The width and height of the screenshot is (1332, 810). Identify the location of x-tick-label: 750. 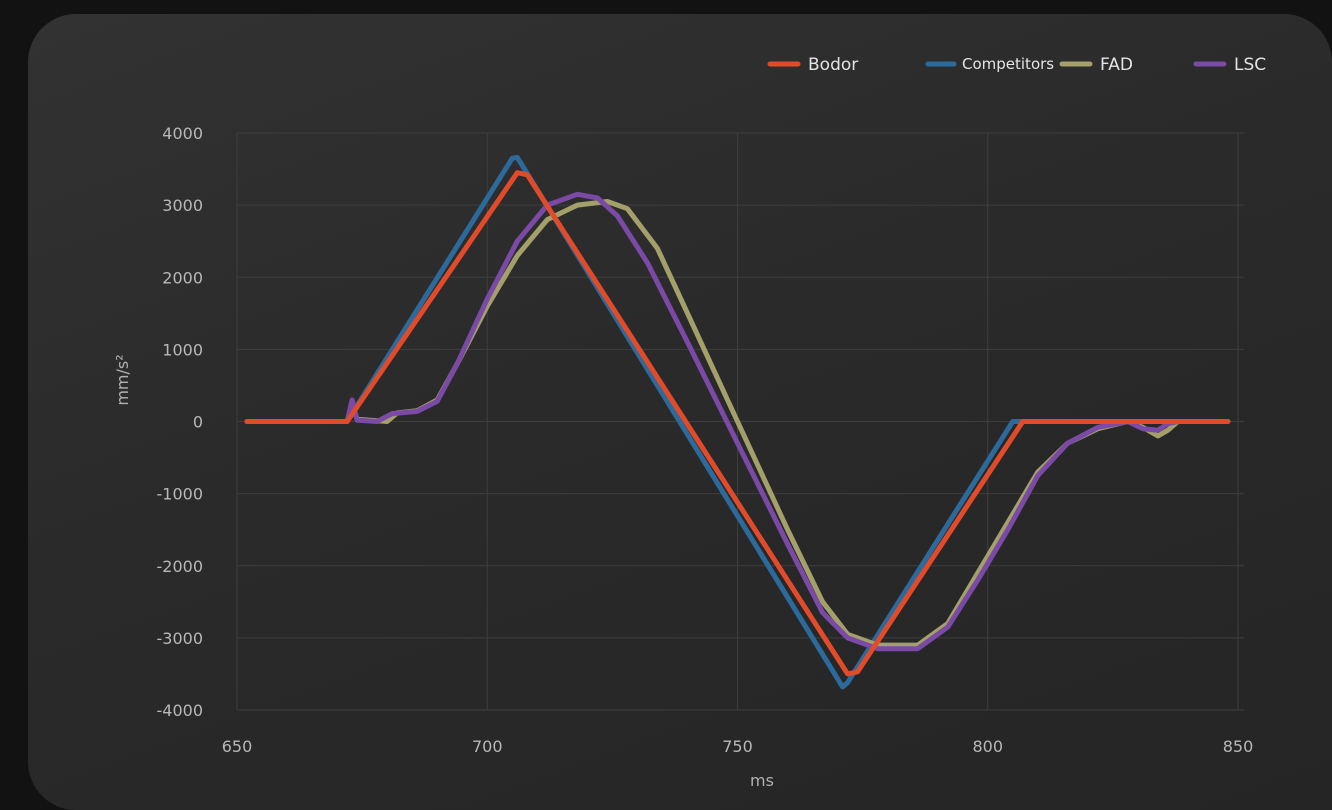
(737, 746).